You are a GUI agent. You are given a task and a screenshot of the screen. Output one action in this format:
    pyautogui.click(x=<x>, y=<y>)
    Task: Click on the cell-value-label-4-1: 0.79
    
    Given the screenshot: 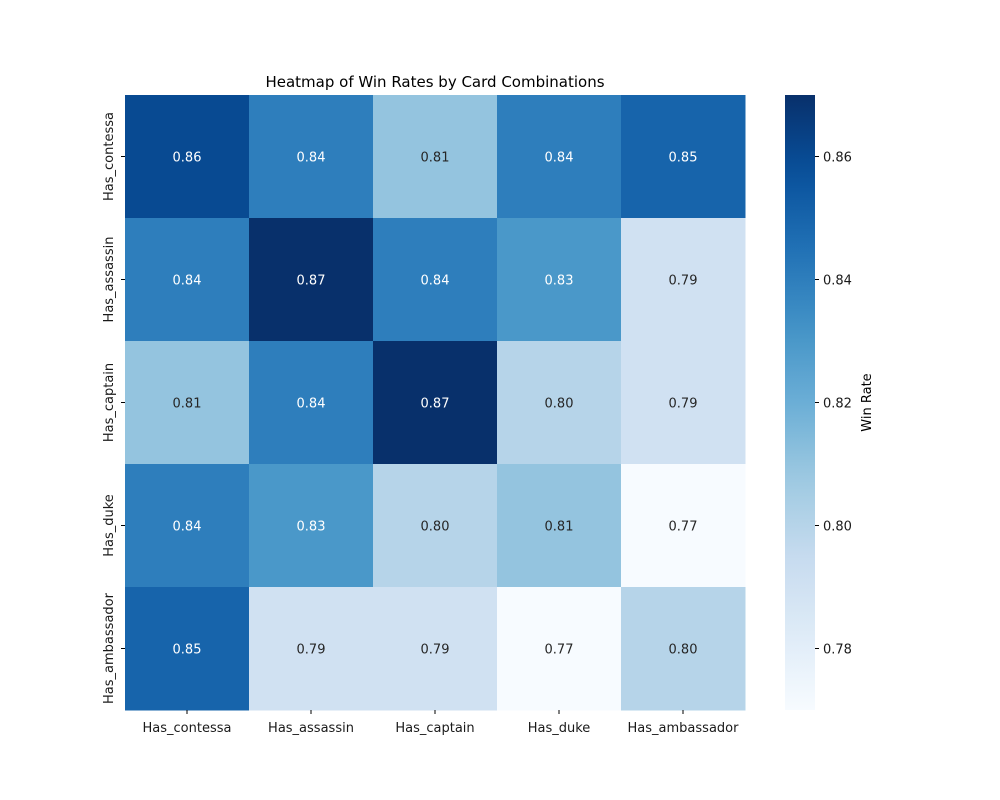 What is the action you would take?
    pyautogui.click(x=311, y=650)
    